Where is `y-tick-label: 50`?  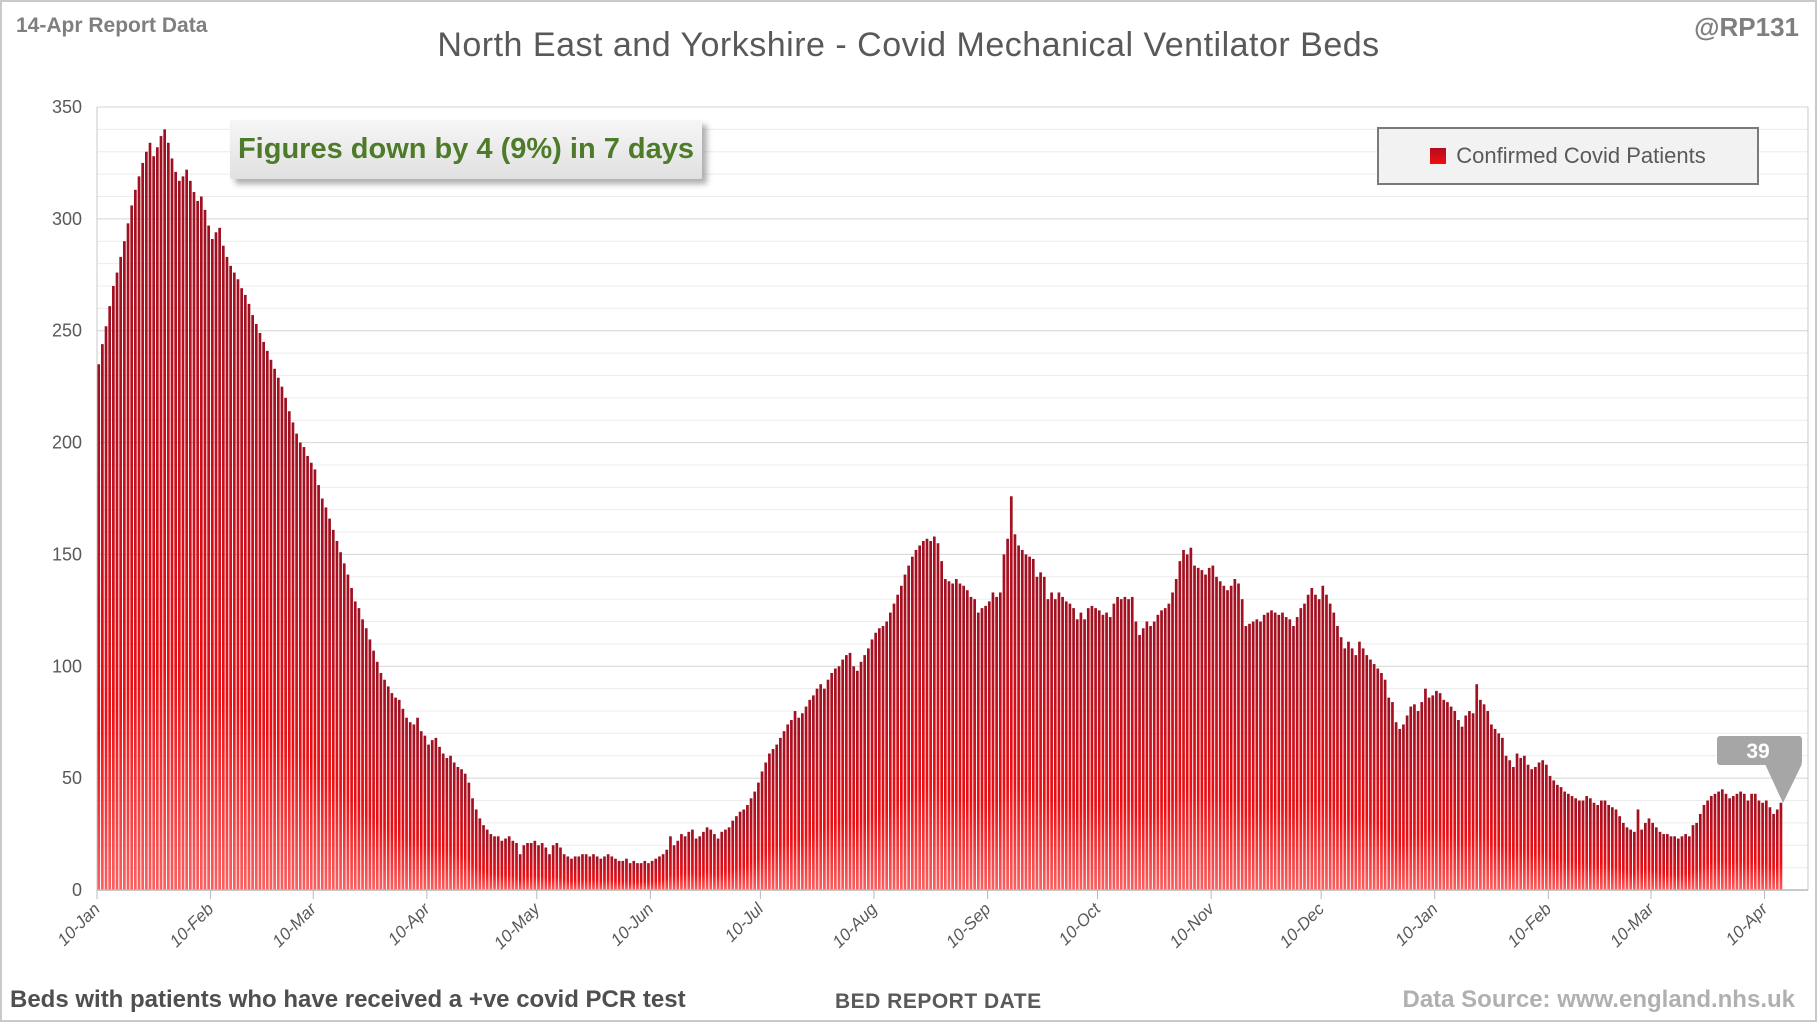 y-tick-label: 50 is located at coordinates (72, 778).